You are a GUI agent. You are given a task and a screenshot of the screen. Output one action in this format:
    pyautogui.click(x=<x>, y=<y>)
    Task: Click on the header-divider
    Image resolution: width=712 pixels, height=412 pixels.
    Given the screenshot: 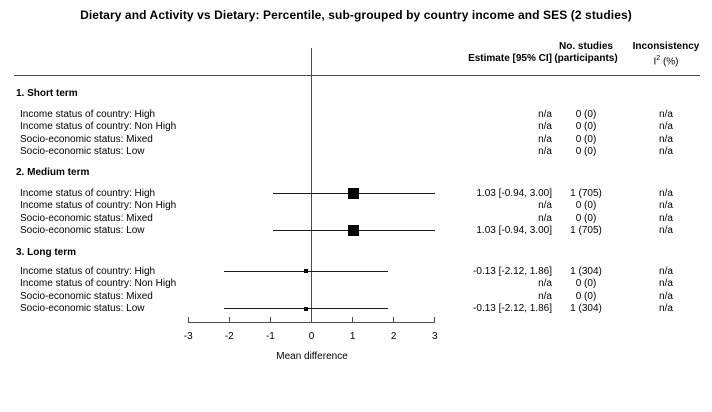 What is the action you would take?
    pyautogui.click(x=357, y=75)
    